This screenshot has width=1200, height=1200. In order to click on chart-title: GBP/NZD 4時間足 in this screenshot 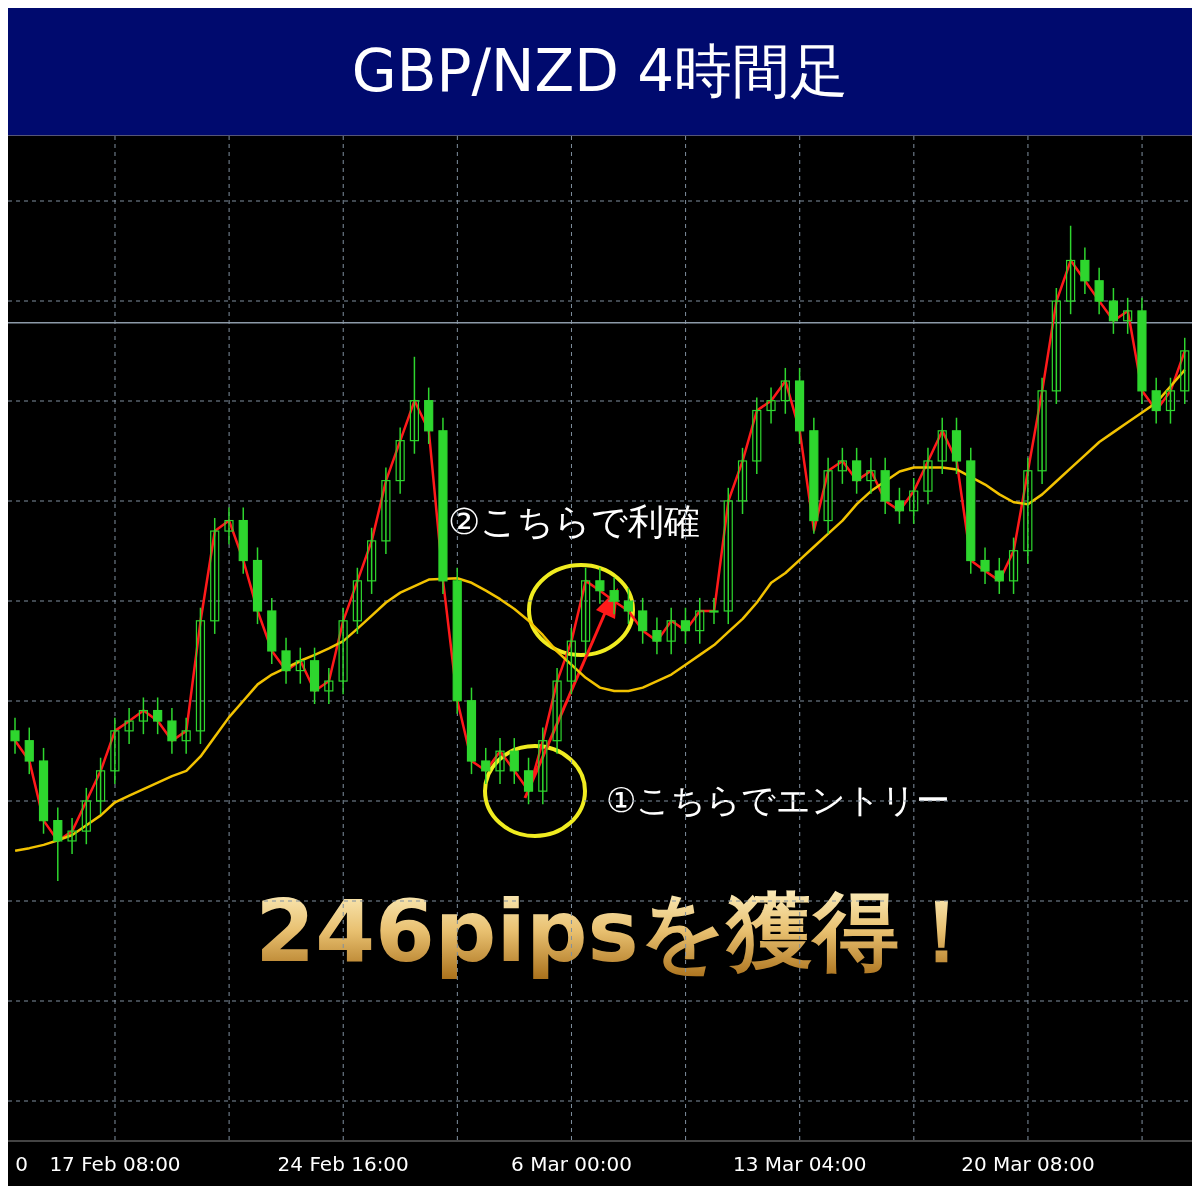, I will do `click(600, 72)`.